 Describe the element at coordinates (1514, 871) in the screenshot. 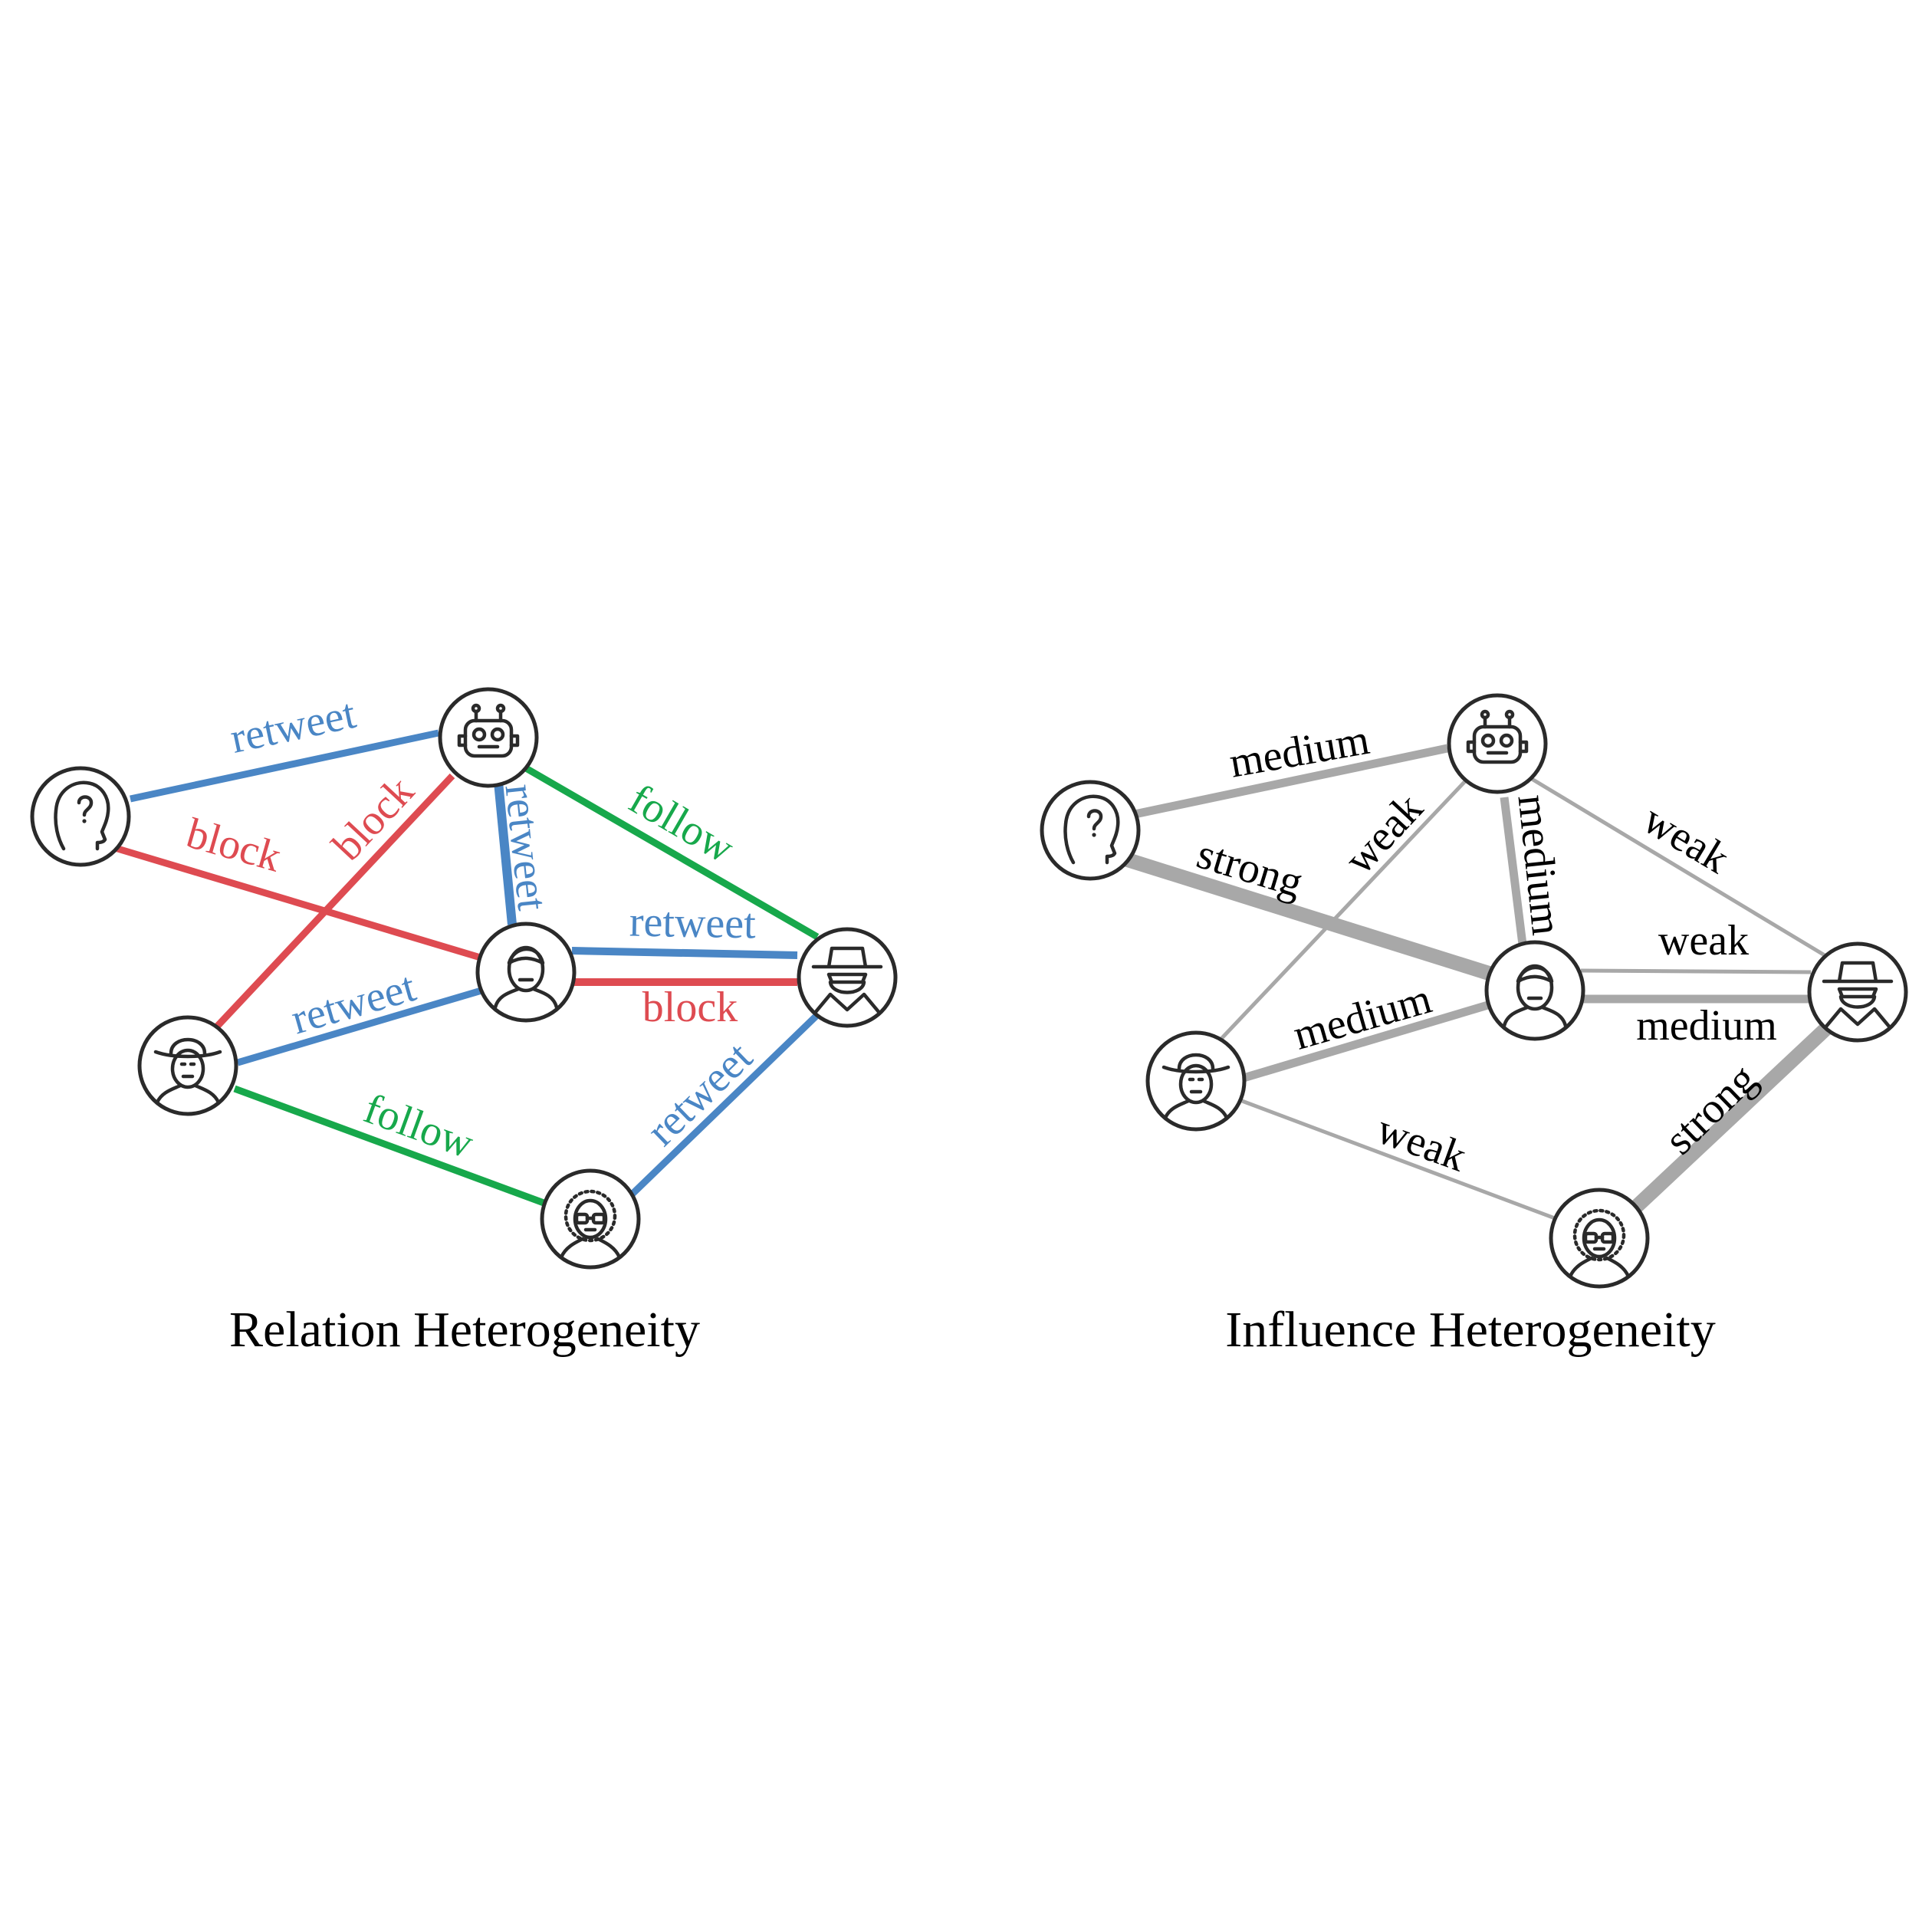

I see `influence-edge-robot-man` at that location.